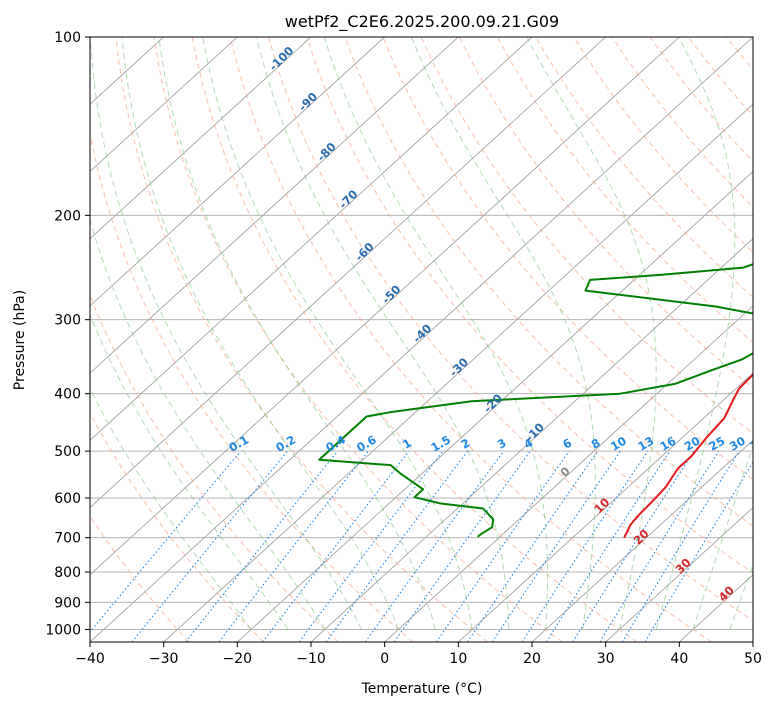 The width and height of the screenshot is (775, 708). I want to click on isotherm-label: -20, so click(493, 403).